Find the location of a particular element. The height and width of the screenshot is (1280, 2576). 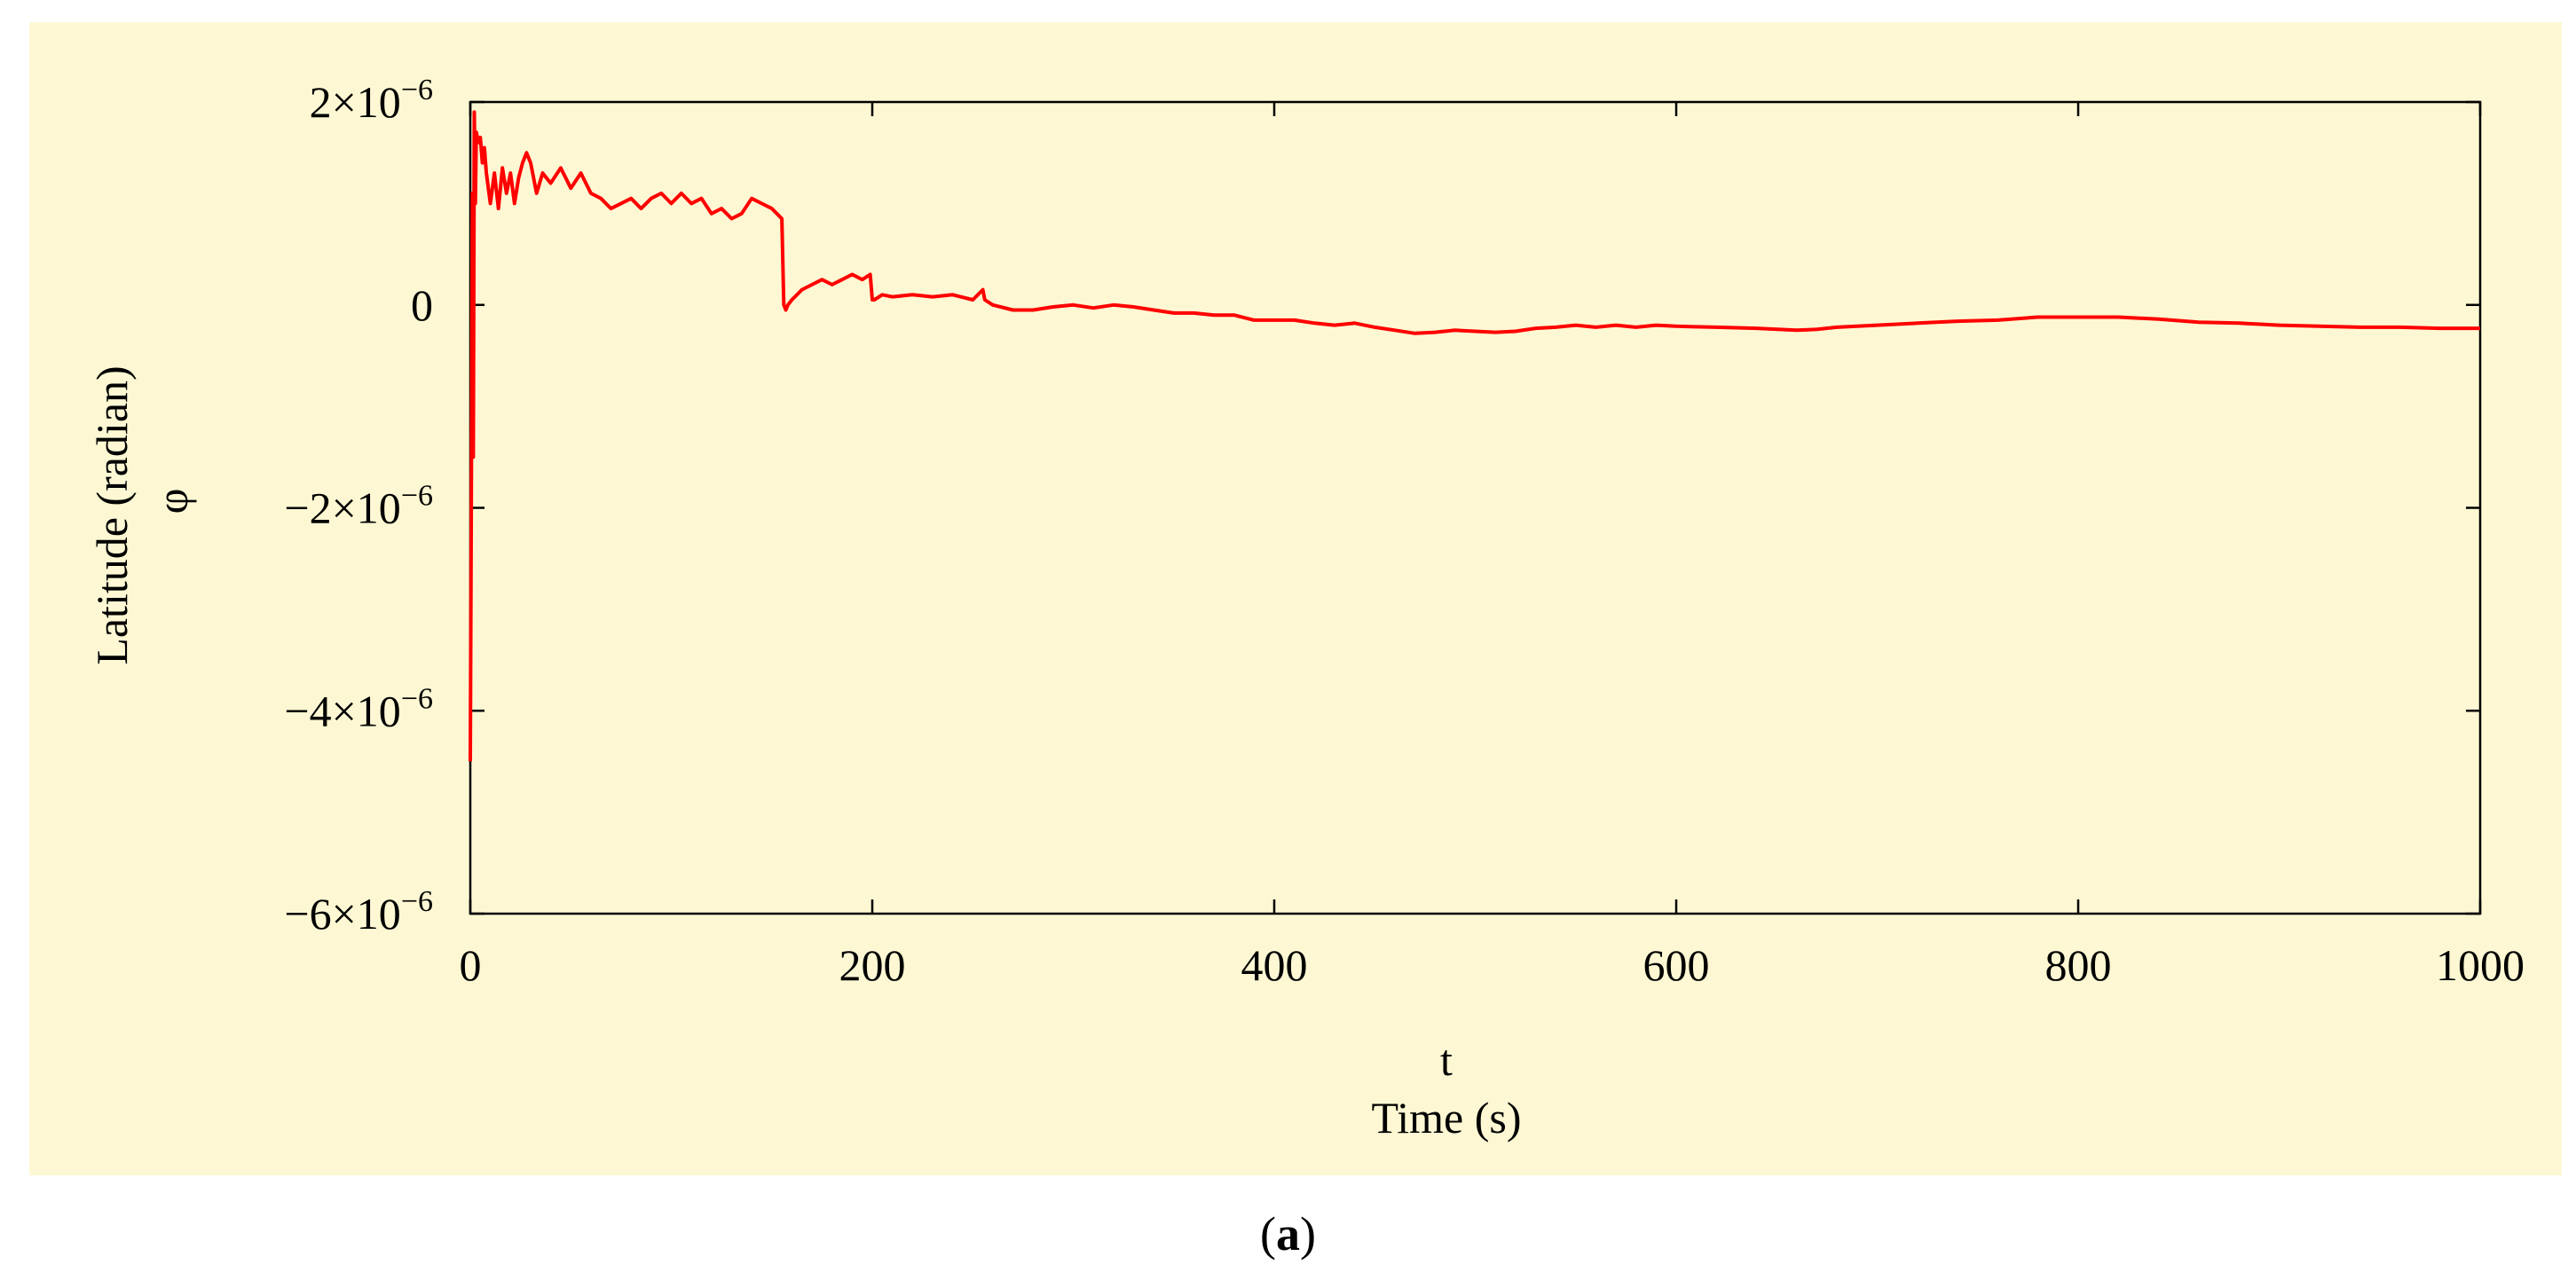

y-axis-symbol: φ is located at coordinates (172, 502).